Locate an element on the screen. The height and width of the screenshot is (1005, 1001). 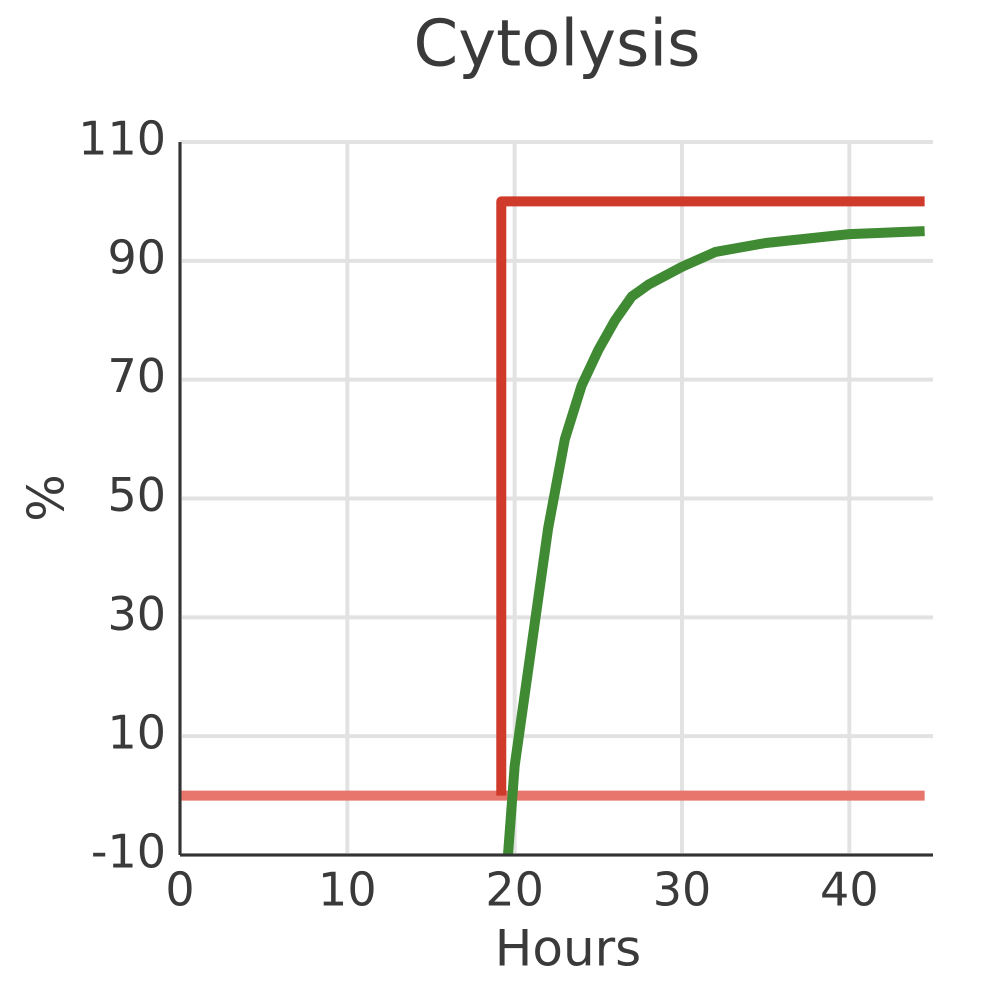
y-tick-label: 90 is located at coordinates (136, 257).